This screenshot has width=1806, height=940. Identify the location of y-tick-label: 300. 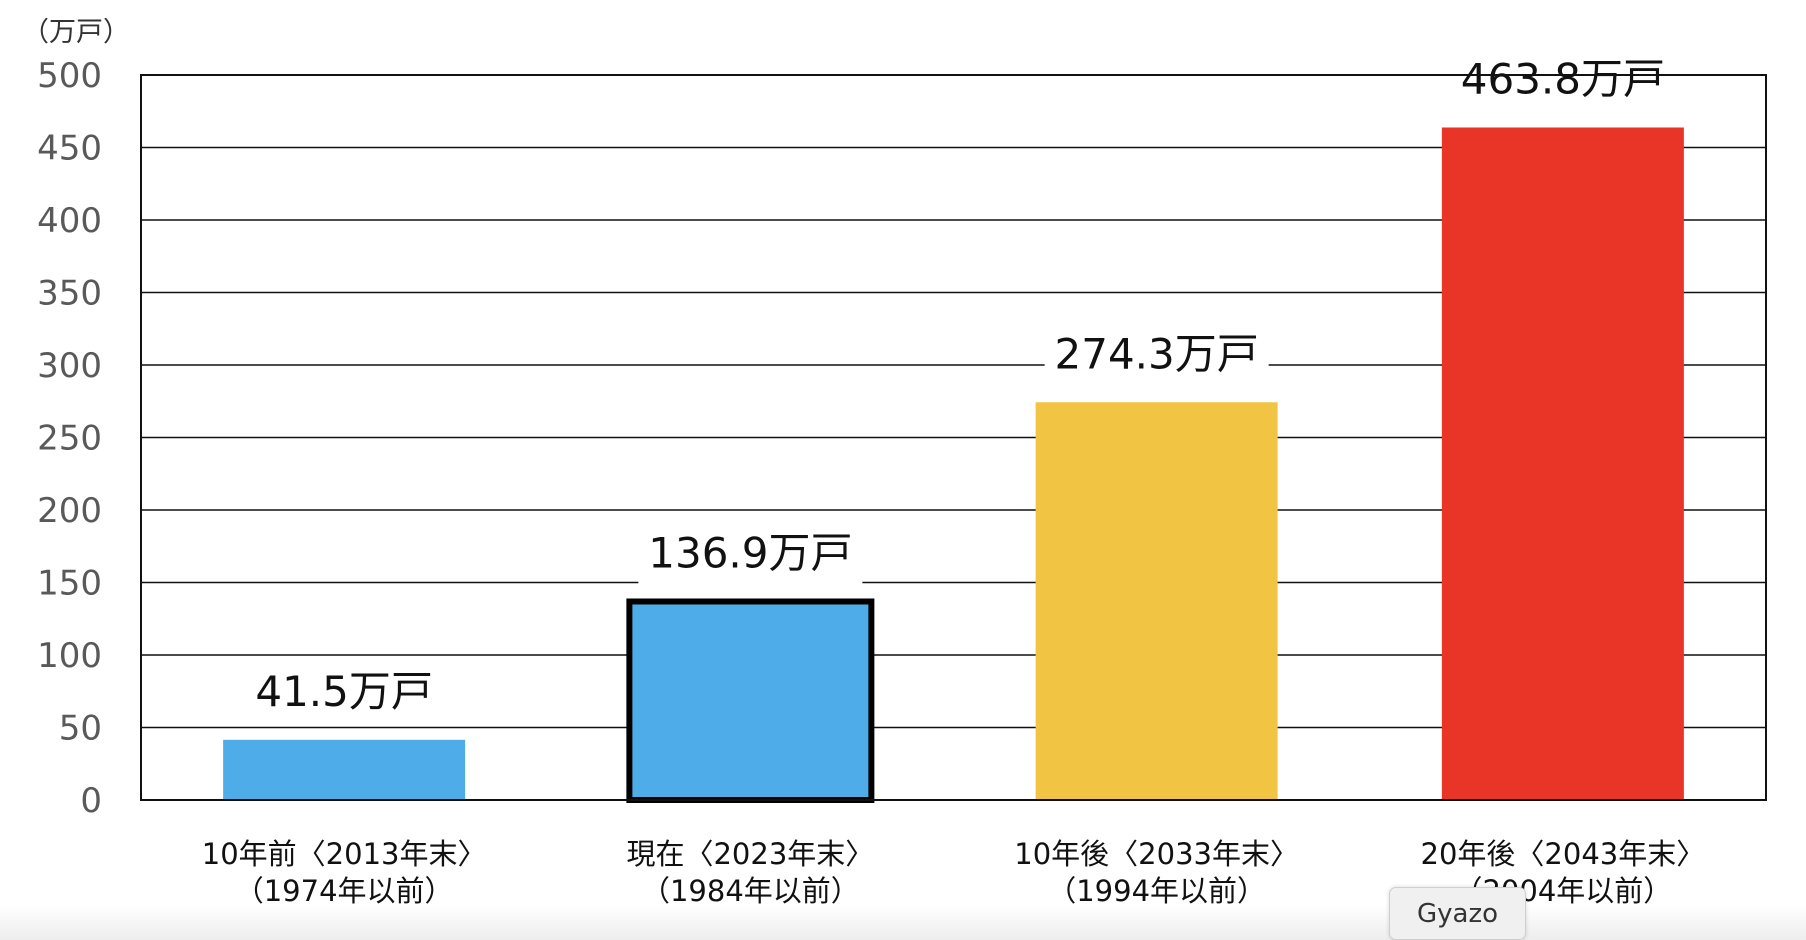
(69, 366).